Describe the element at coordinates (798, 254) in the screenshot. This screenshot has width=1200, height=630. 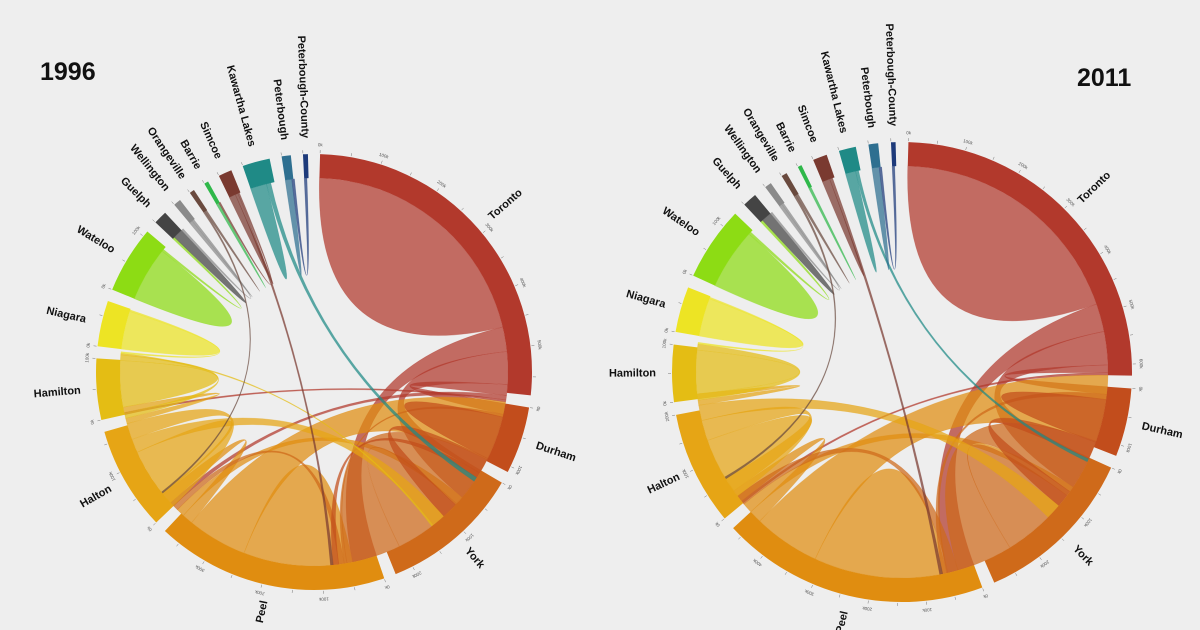
I see `chord-guelph-to-guelph` at that location.